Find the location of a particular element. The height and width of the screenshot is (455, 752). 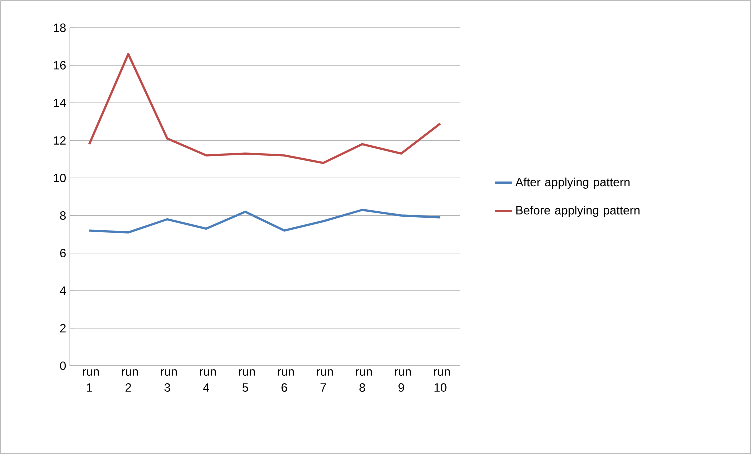

x-tick-label: run 4 is located at coordinates (208, 381).